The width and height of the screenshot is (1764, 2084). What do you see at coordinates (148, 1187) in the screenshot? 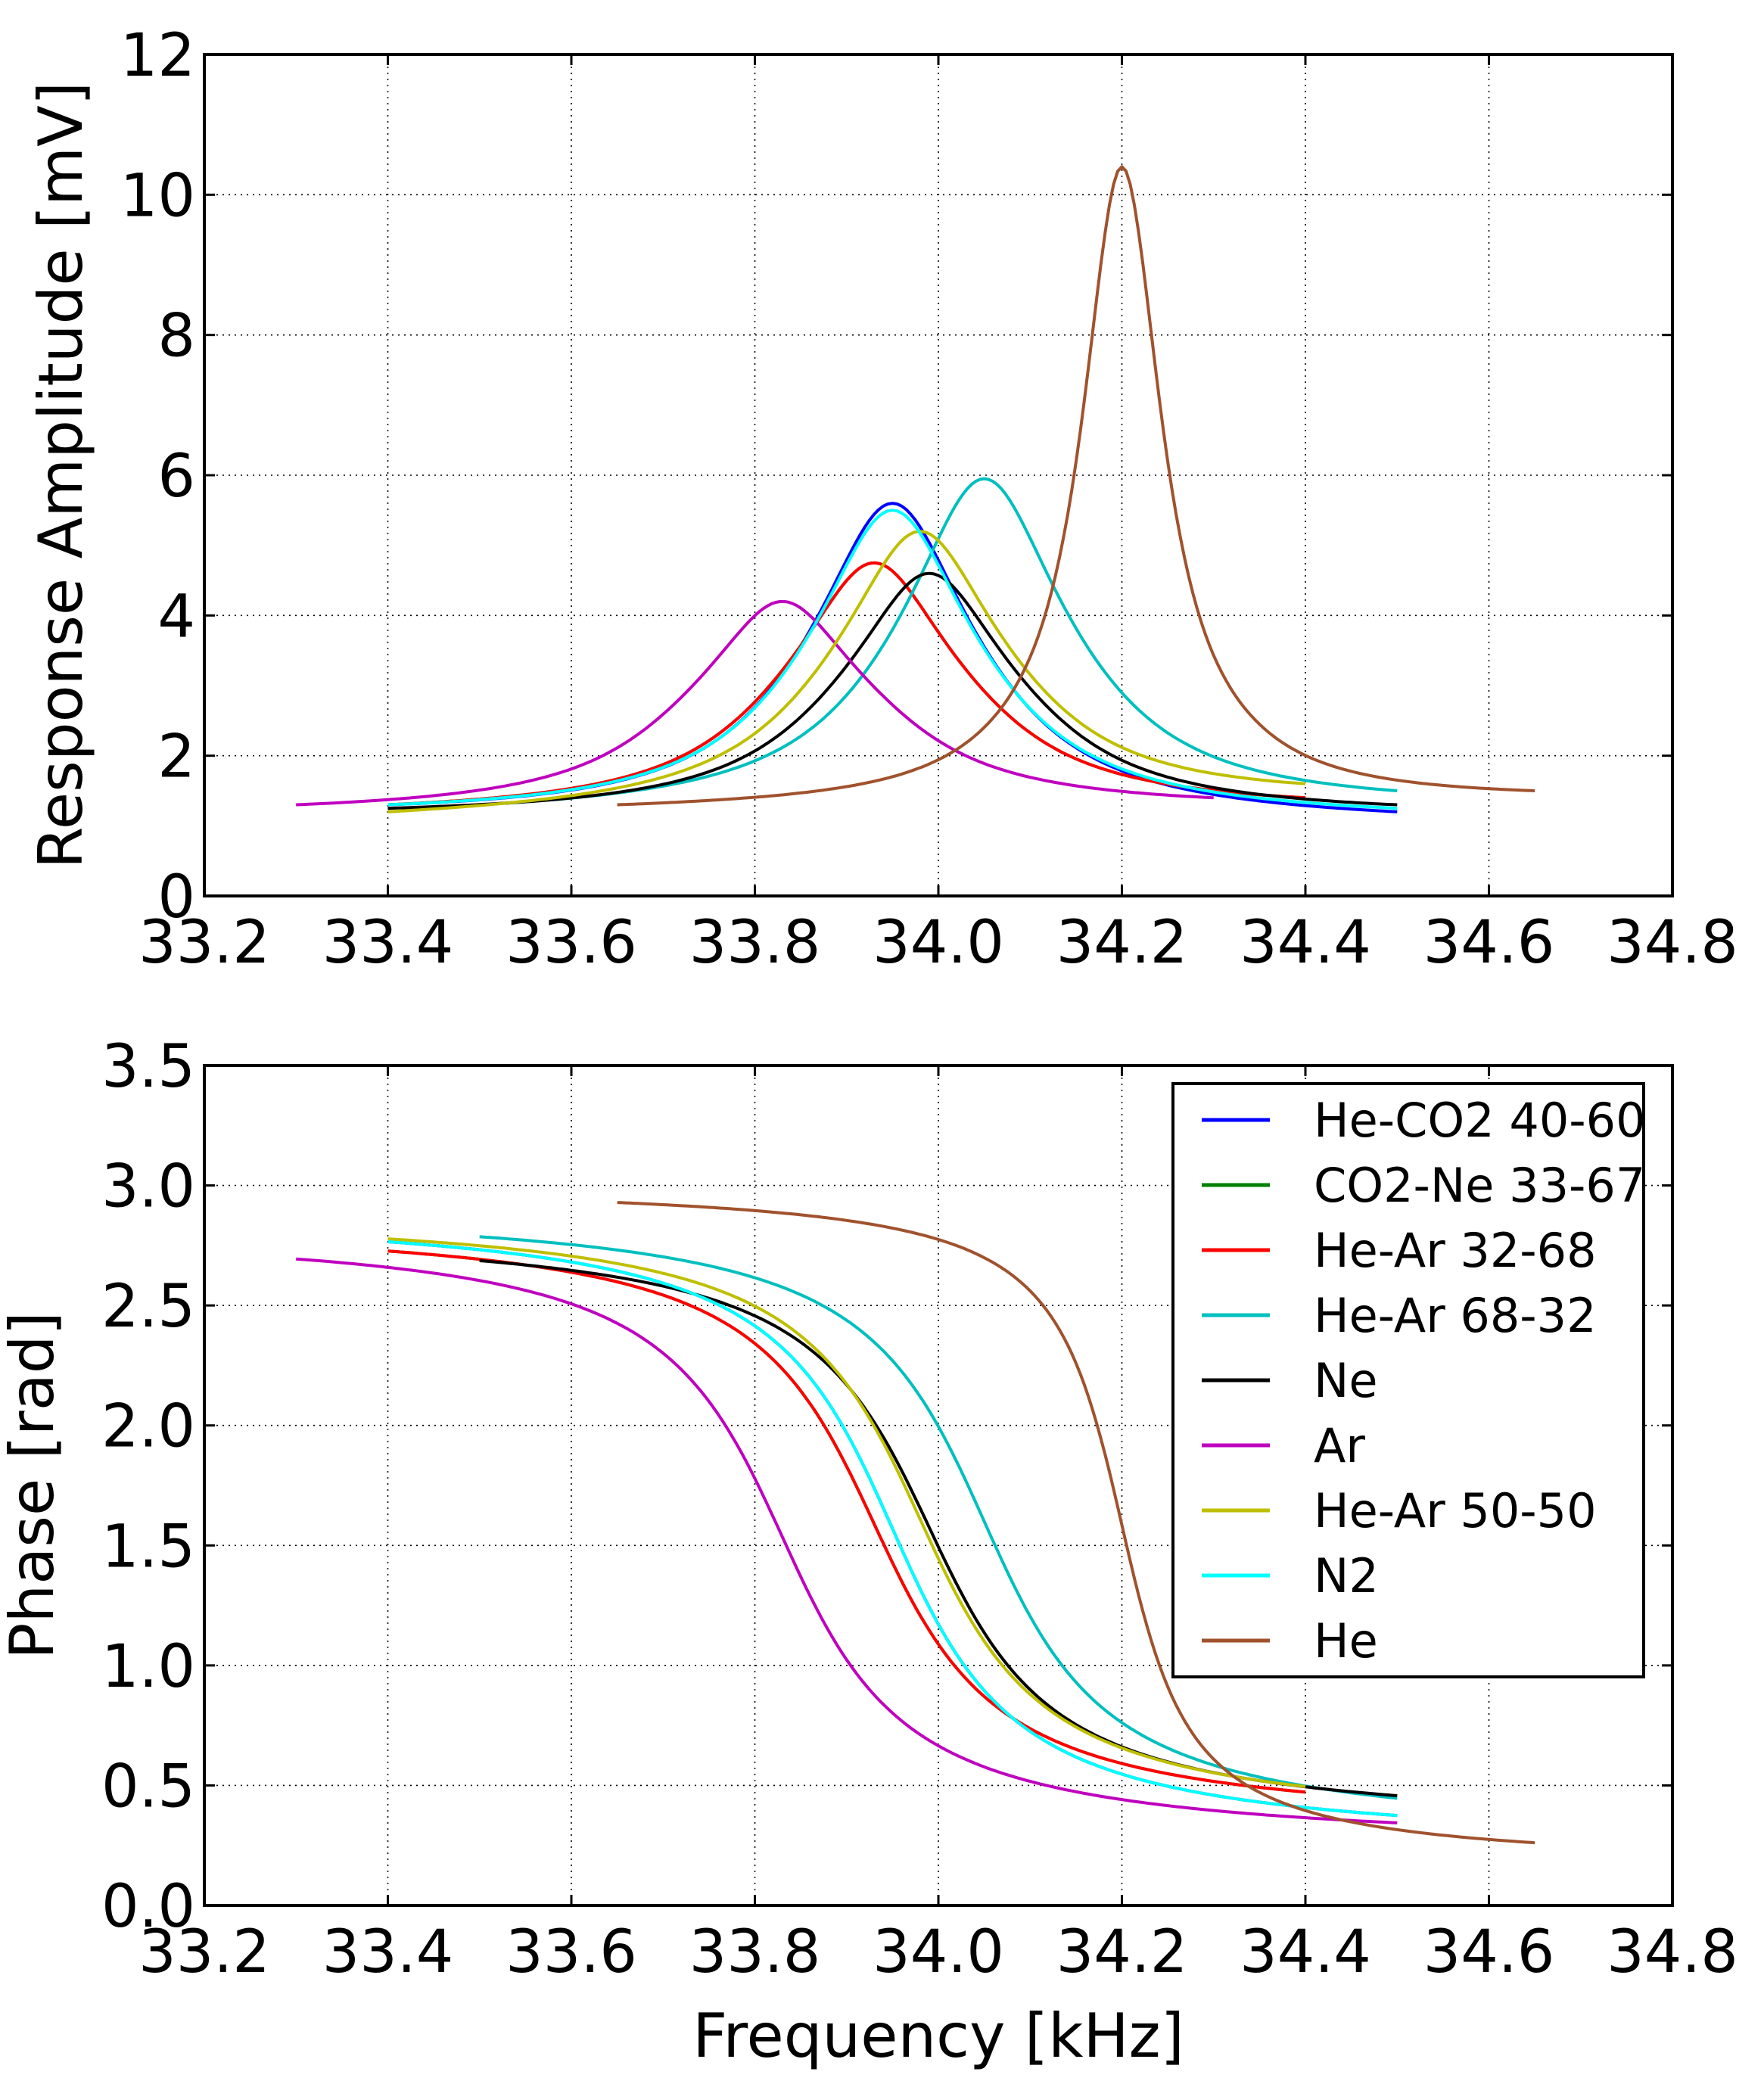
I see `phase-ytick-label: 3.0` at bounding box center [148, 1187].